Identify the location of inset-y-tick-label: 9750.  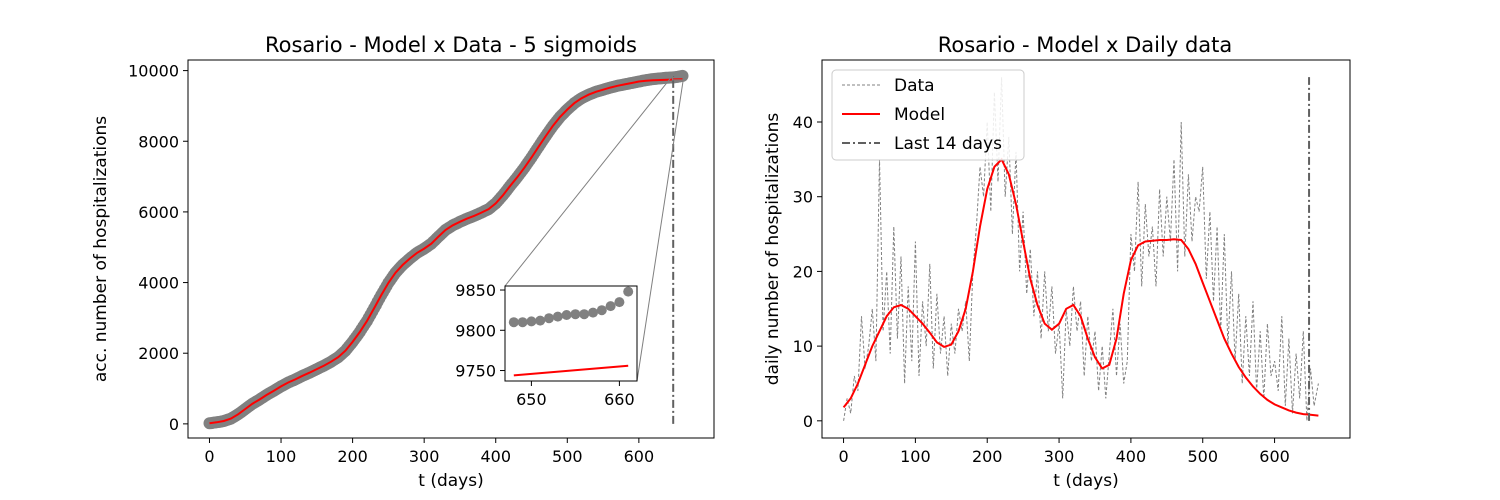
(475, 371).